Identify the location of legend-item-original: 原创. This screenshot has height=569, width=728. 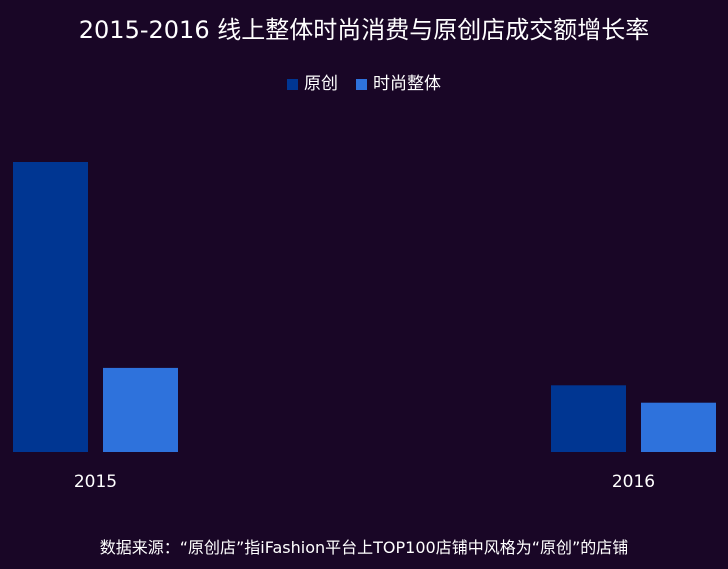
(312, 84).